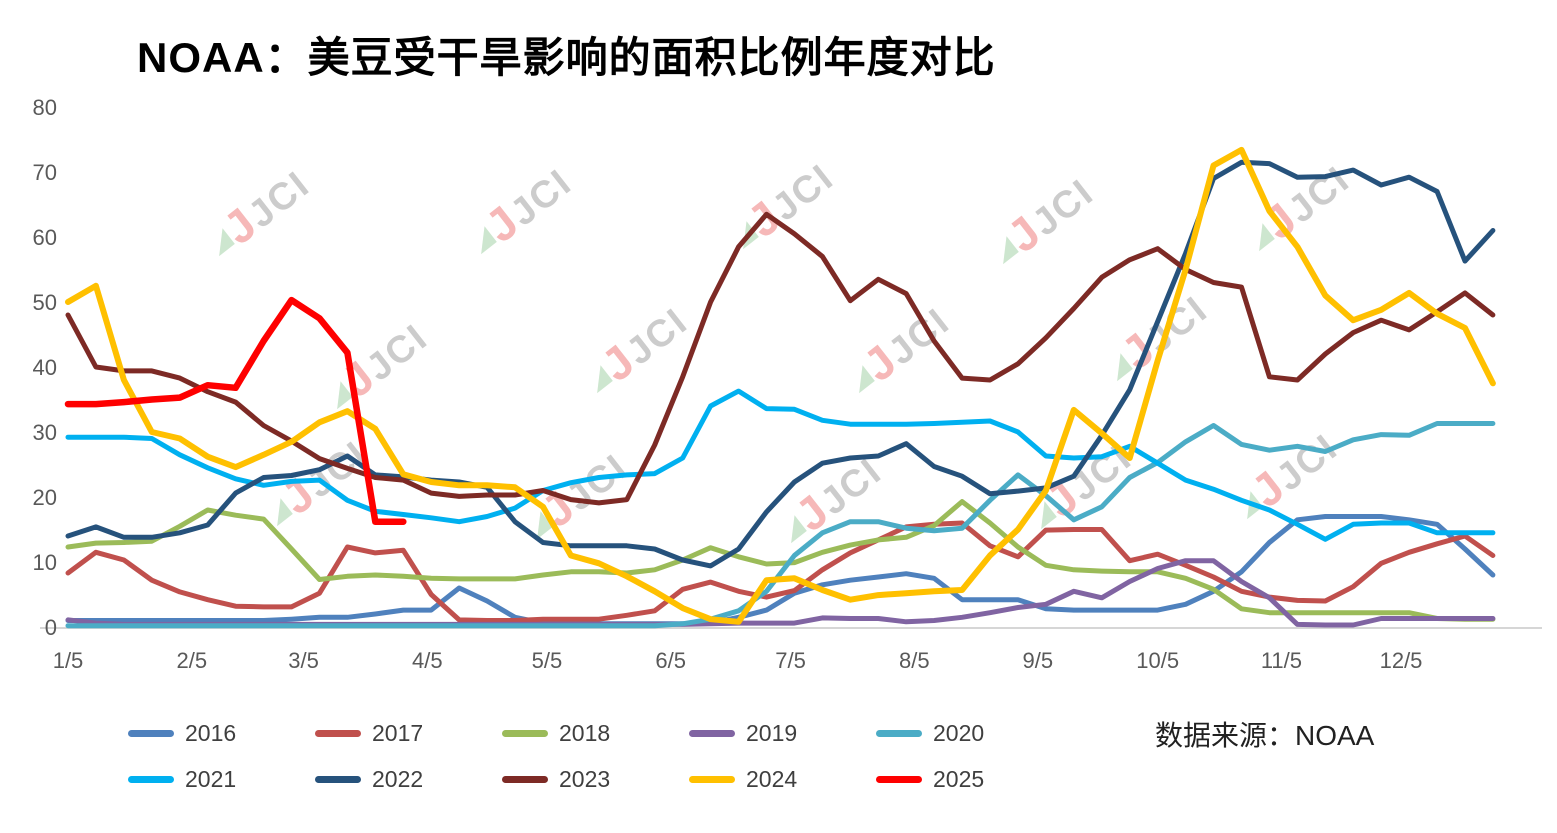 This screenshot has height=833, width=1557. I want to click on legend-item-2022: 2022, so click(408, 779).